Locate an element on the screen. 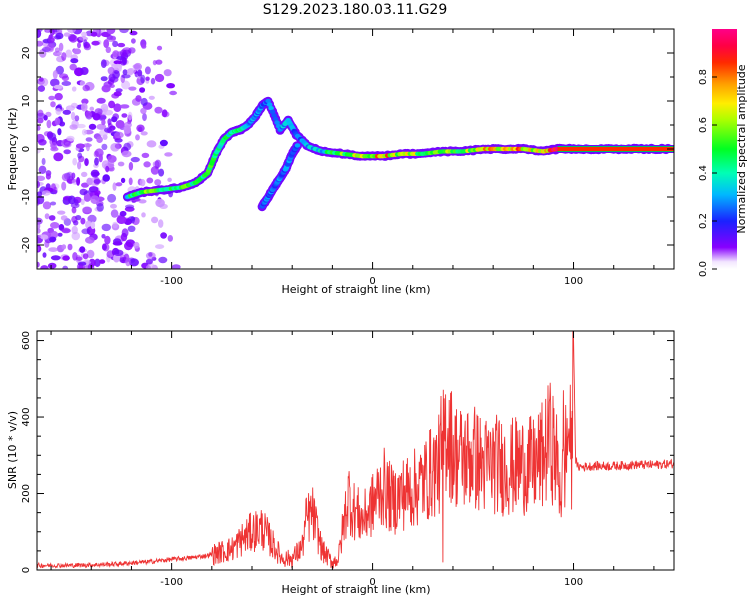  colorbar-tick-label: 0.4 is located at coordinates (703, 173).